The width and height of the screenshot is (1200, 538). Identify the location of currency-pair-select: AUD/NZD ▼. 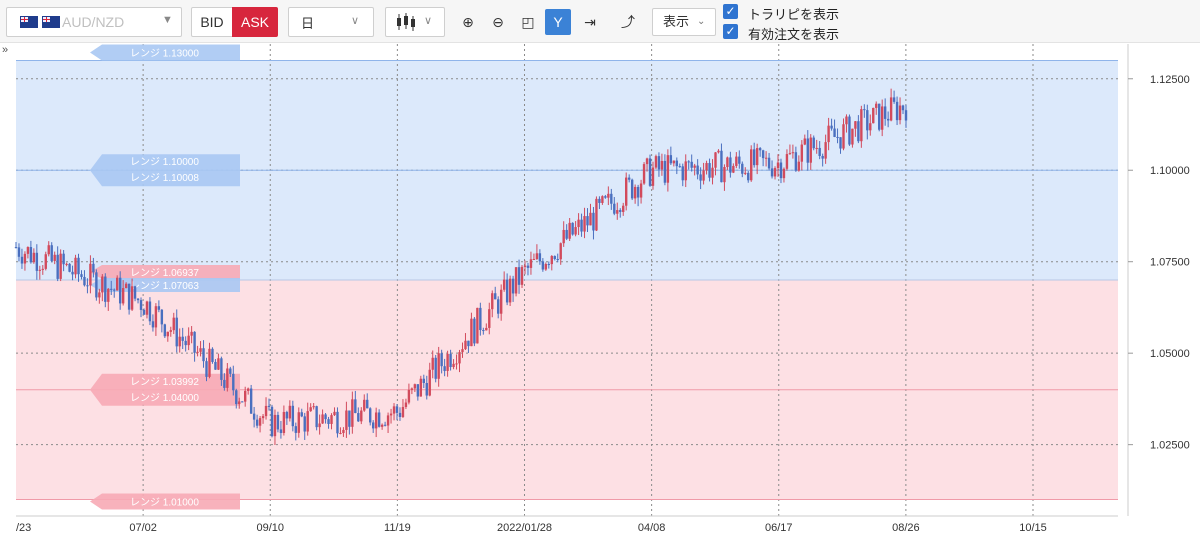
(94, 22).